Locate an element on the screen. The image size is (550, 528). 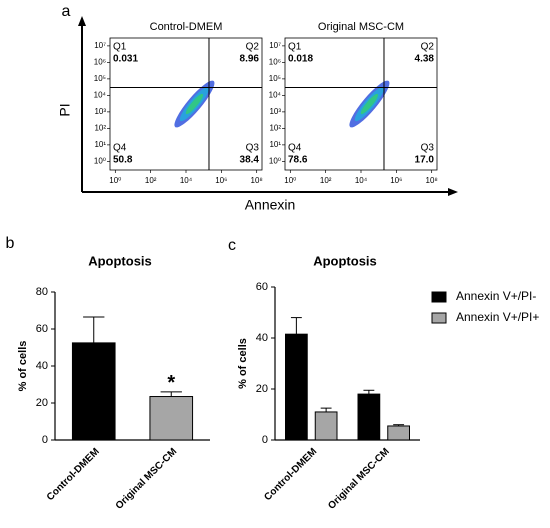
quadrant-value: 4.38 is located at coordinates (425, 59).